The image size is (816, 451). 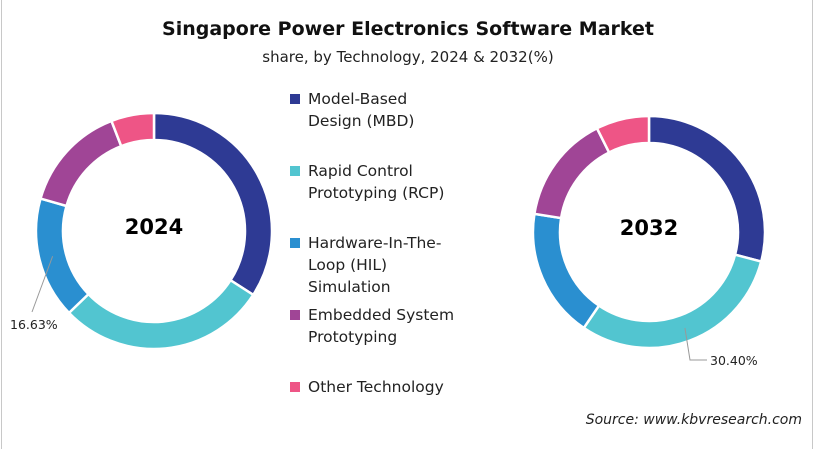 What do you see at coordinates (693, 420) in the screenshot?
I see `source-note: Source: www.kbvresearch.com` at bounding box center [693, 420].